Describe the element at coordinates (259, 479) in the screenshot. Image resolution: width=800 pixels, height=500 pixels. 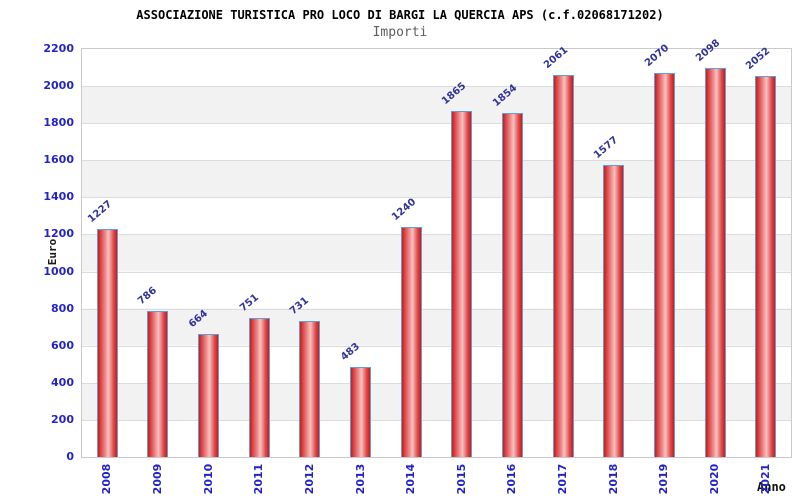
I see `x-tick-2011: 2011` at that location.